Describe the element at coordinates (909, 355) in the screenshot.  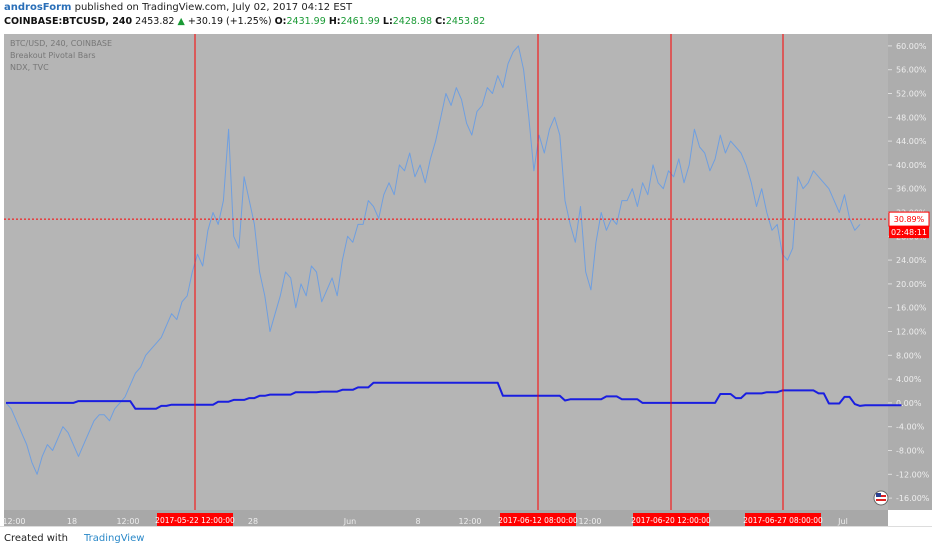
I see `y-tick-label: 8.00%` at that location.